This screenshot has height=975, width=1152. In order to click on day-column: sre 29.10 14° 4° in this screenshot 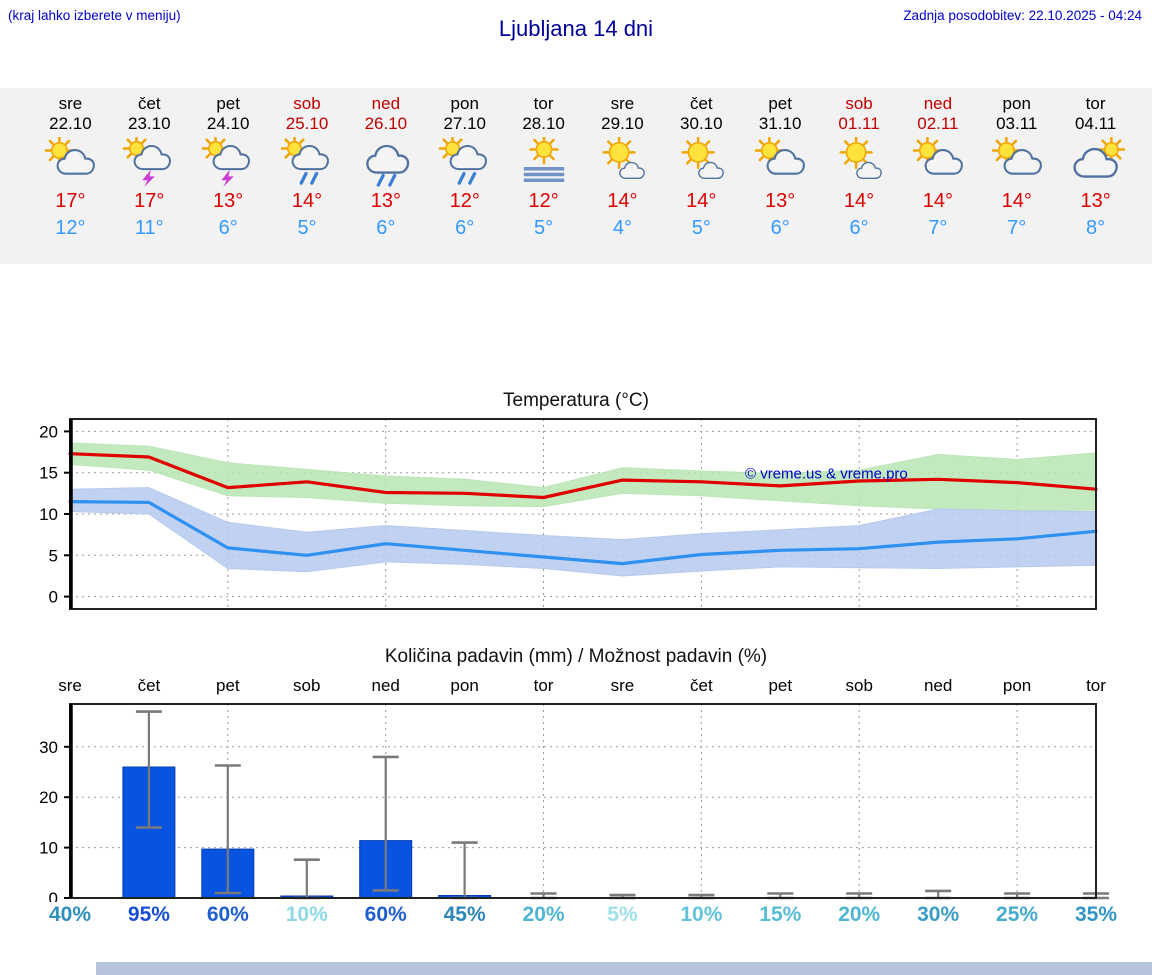, I will do `click(622, 176)`.